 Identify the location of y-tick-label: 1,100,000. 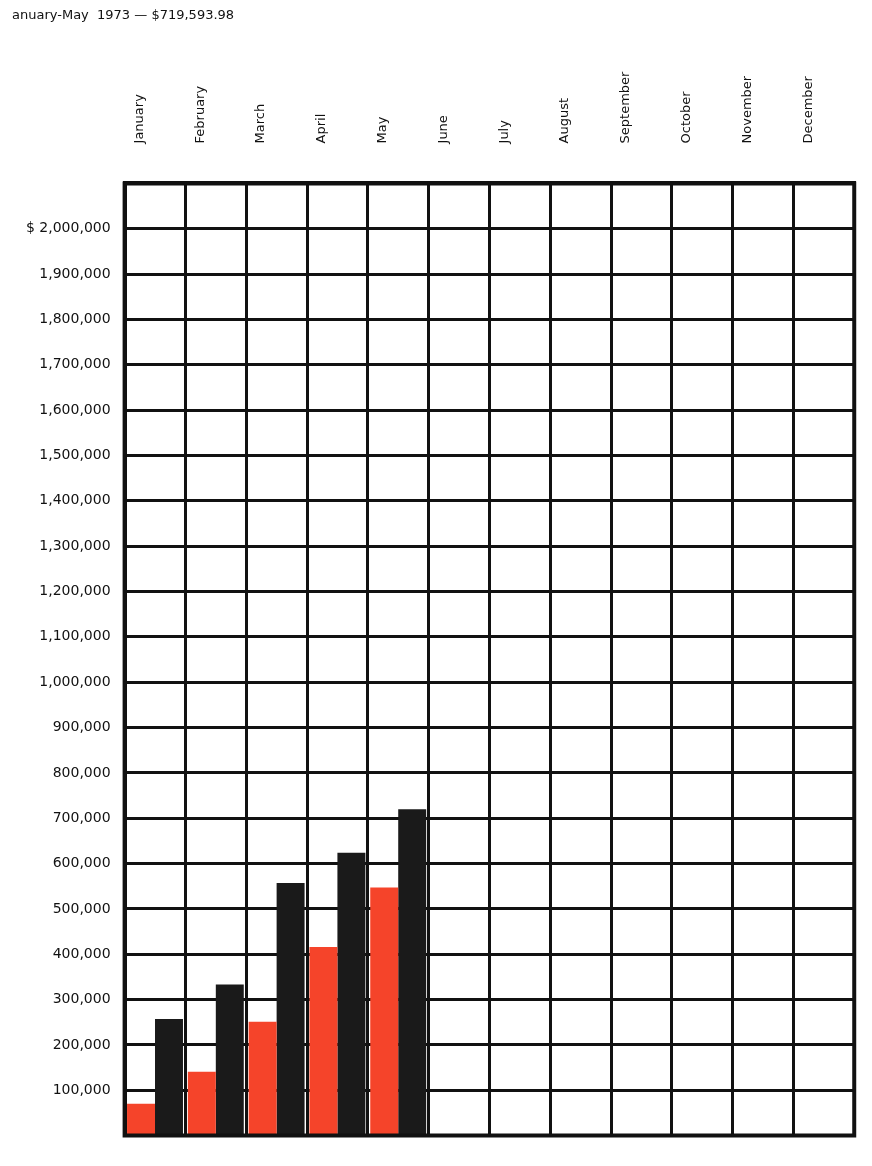
(75, 635).